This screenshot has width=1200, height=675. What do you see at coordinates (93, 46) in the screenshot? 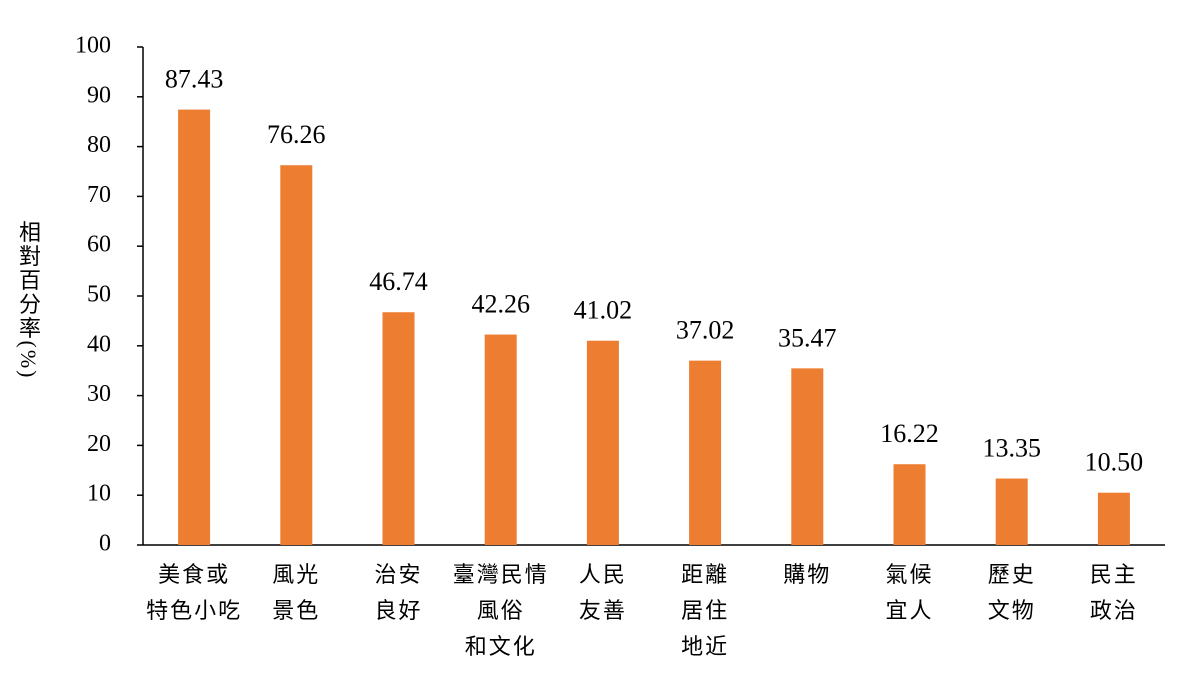
I see `y-tick-label: 100` at bounding box center [93, 46].